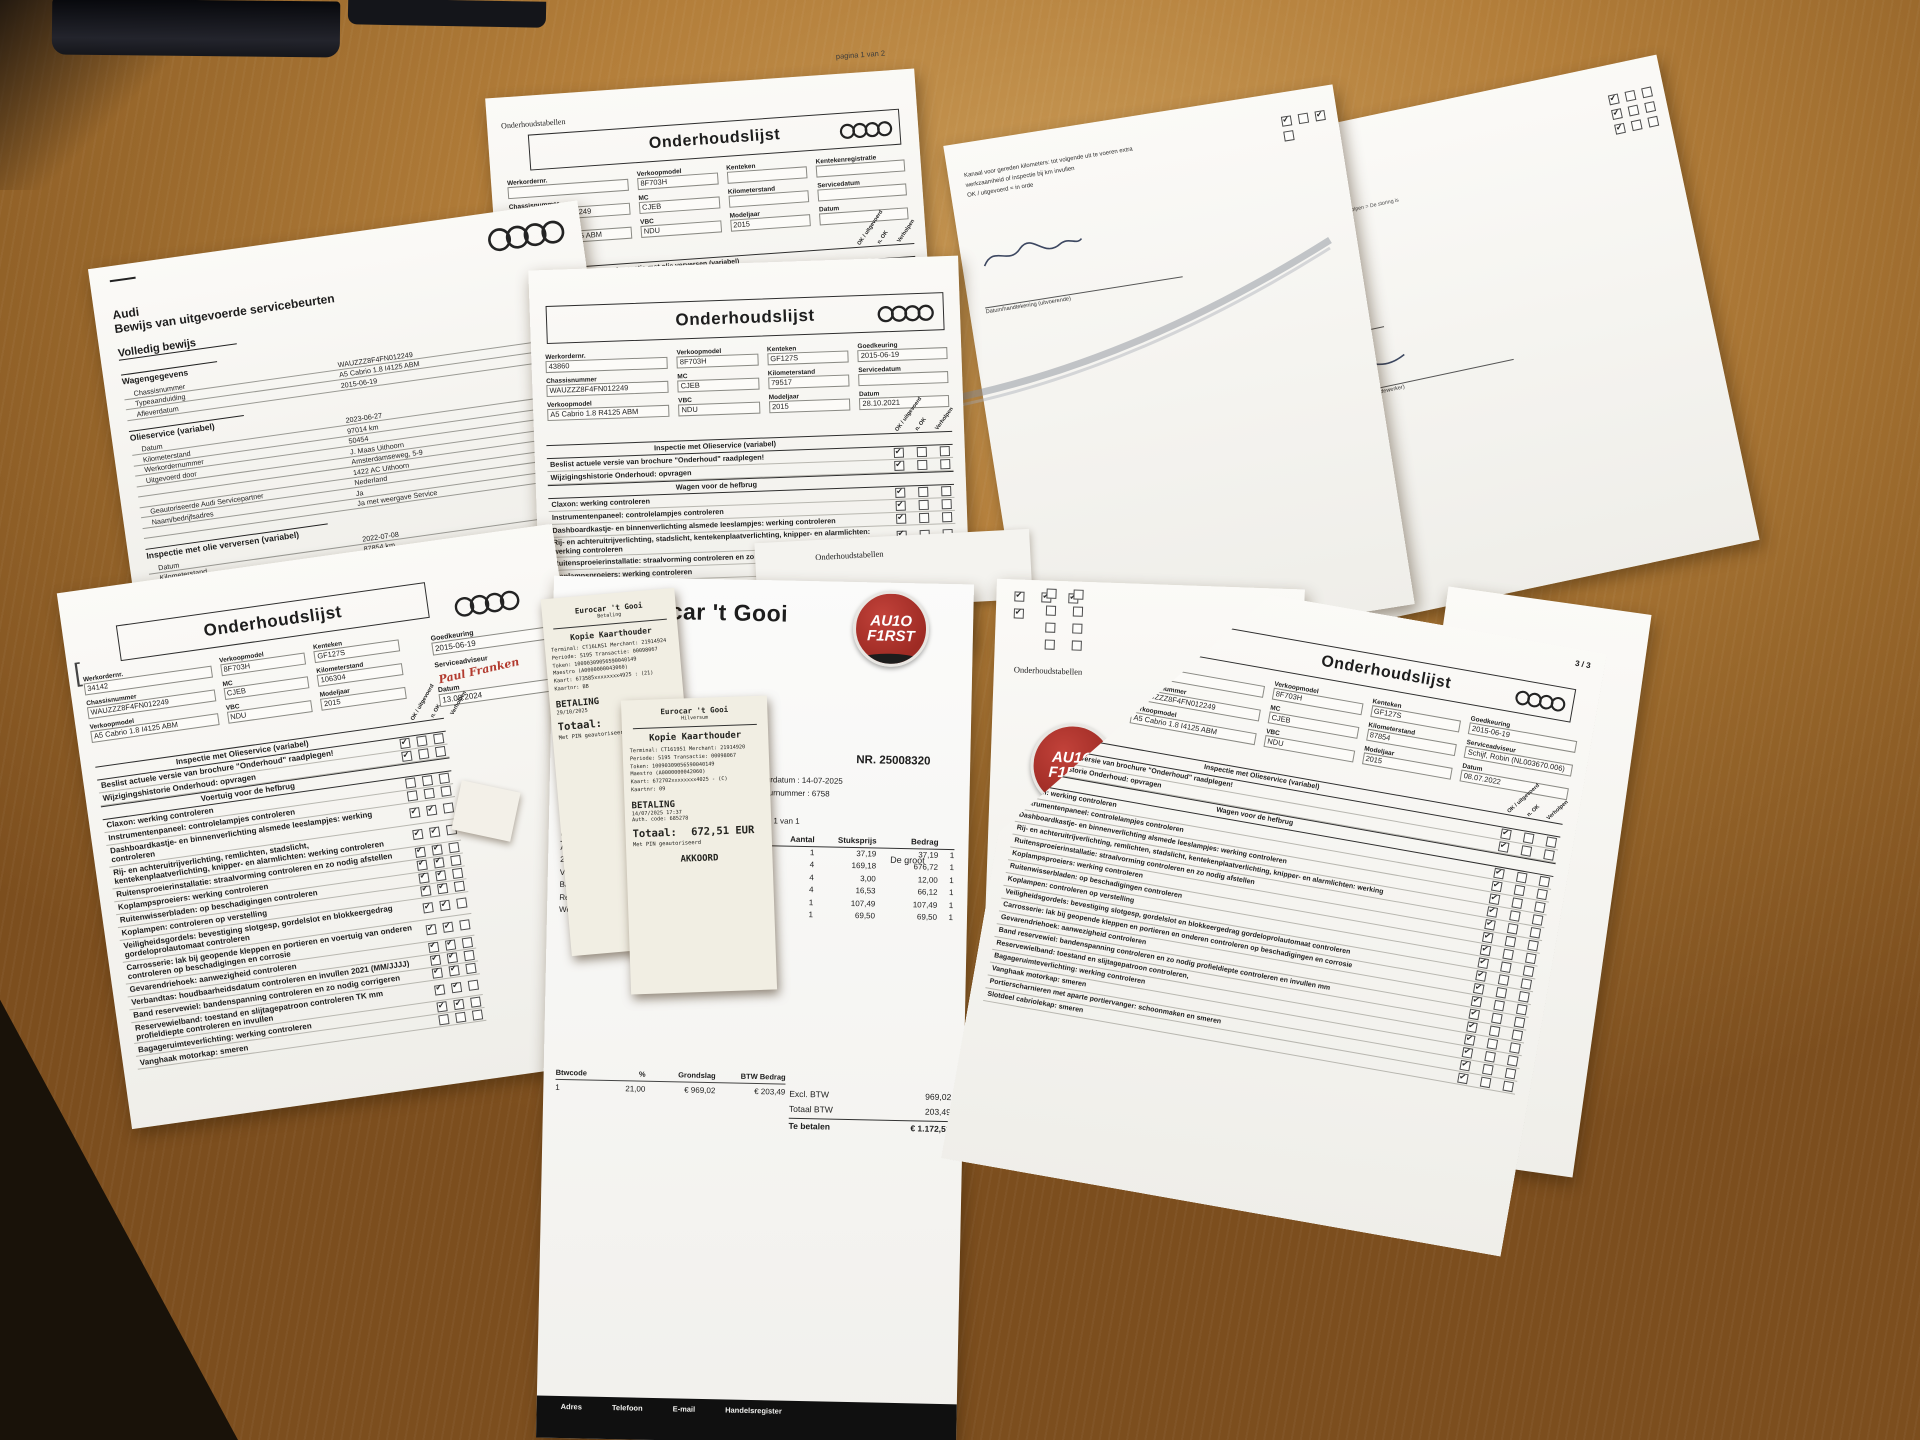  What do you see at coordinates (77, 672) in the screenshot?
I see `fold-mark: [` at bounding box center [77, 672].